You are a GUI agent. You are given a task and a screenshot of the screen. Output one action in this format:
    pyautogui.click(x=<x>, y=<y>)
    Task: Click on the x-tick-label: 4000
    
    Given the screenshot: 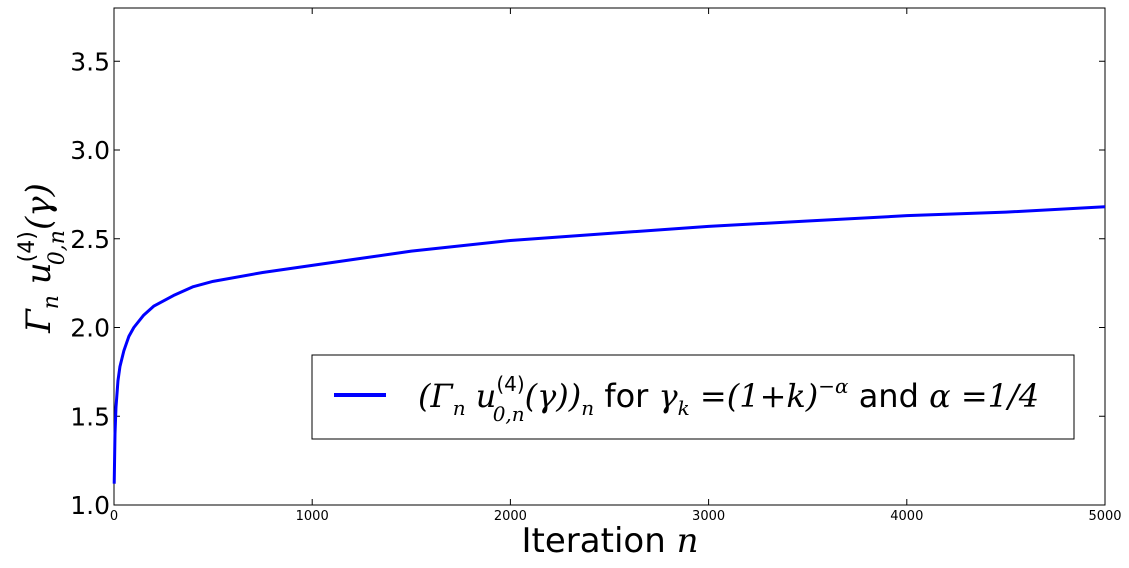 What is the action you would take?
    pyautogui.click(x=906, y=516)
    